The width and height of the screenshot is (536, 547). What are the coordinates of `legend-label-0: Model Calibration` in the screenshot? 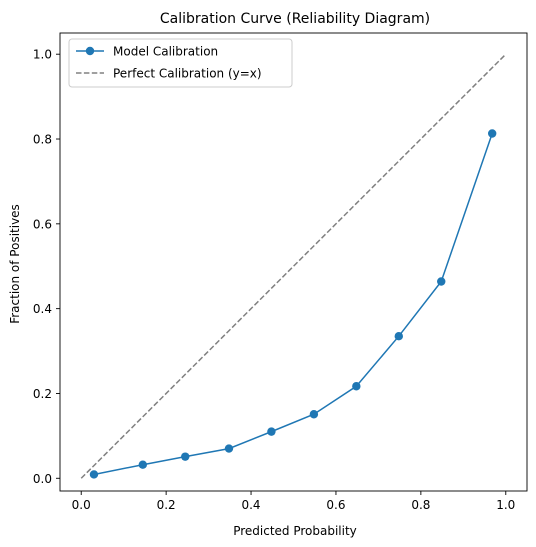 It's located at (165, 52).